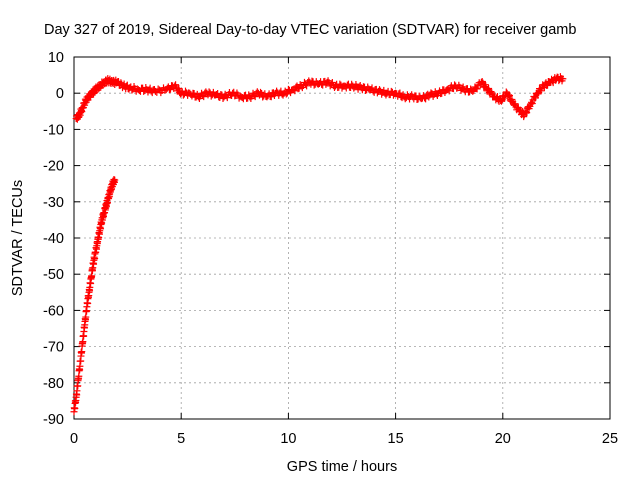 The height and width of the screenshot is (480, 640). I want to click on y-tick-label: -20, so click(53, 167).